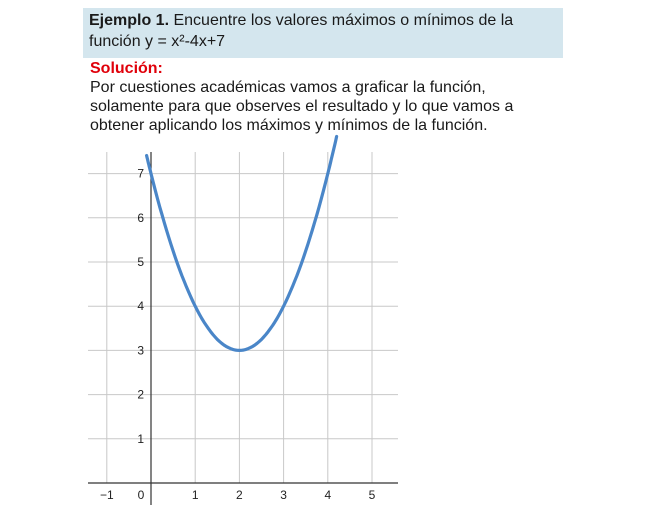  I want to click on x-tick-label: 4, so click(327, 495).